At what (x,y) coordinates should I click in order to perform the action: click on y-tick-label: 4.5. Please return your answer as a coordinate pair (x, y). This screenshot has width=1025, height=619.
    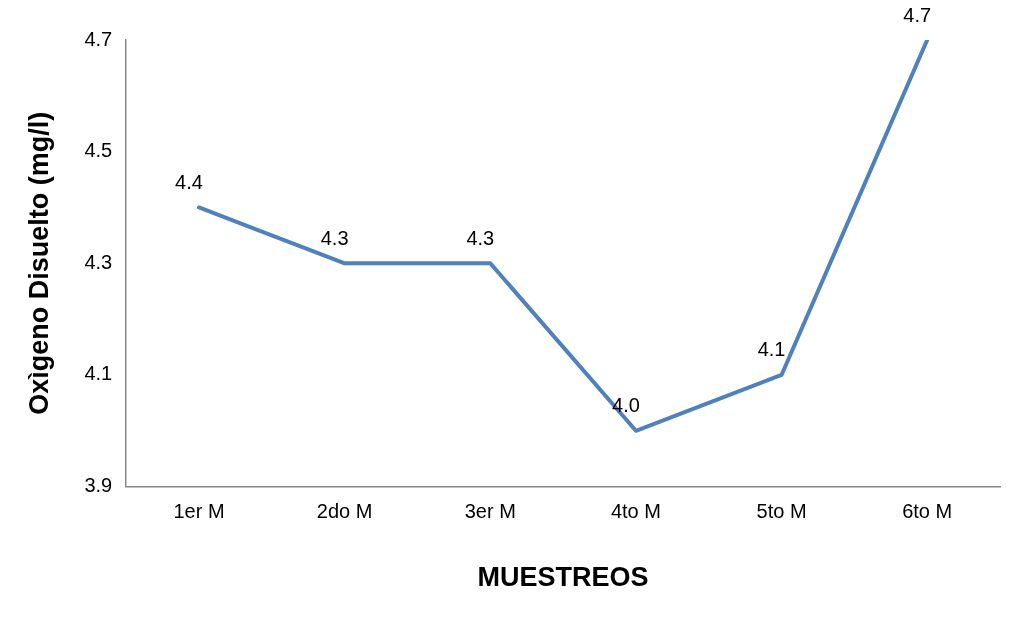
    Looking at the image, I should click on (98, 150).